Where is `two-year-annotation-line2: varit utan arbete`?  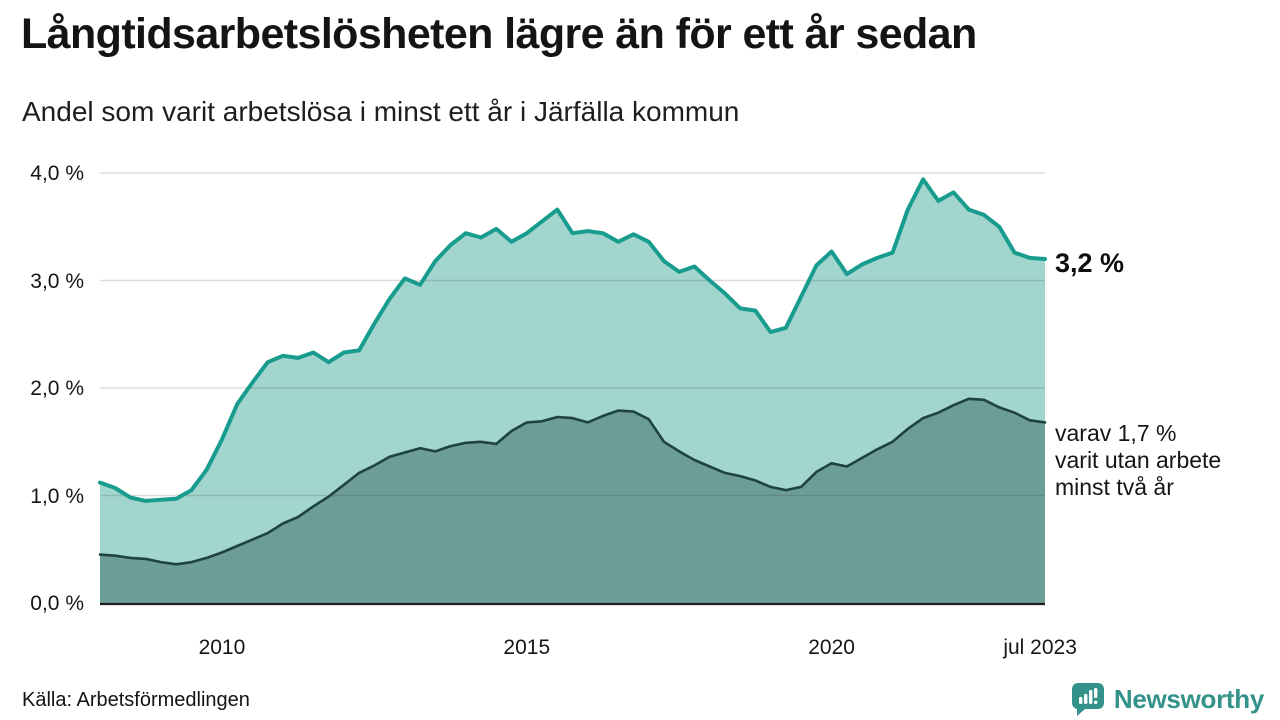
two-year-annotation-line2: varit utan arbete is located at coordinates (1138, 460).